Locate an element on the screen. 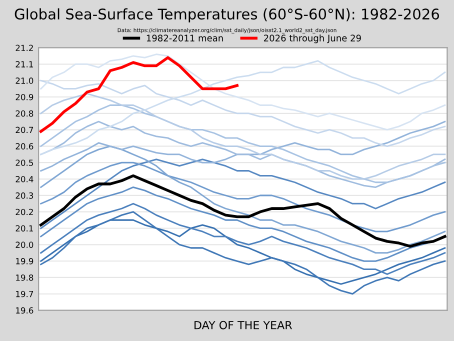 This screenshot has width=454, height=341. y-tick-label: 19.9 is located at coordinates (25, 261).